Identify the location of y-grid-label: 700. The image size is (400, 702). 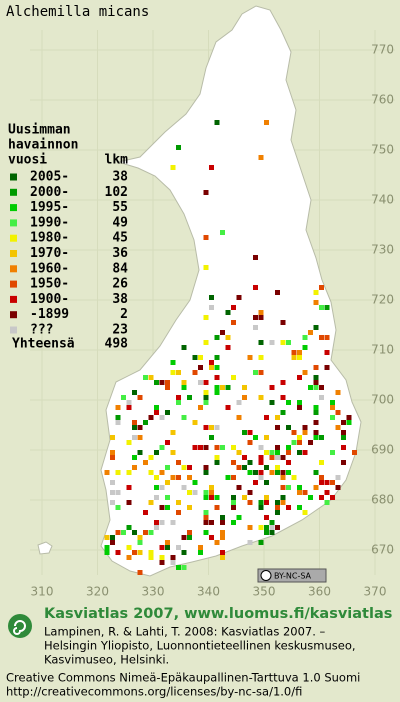
(382, 400).